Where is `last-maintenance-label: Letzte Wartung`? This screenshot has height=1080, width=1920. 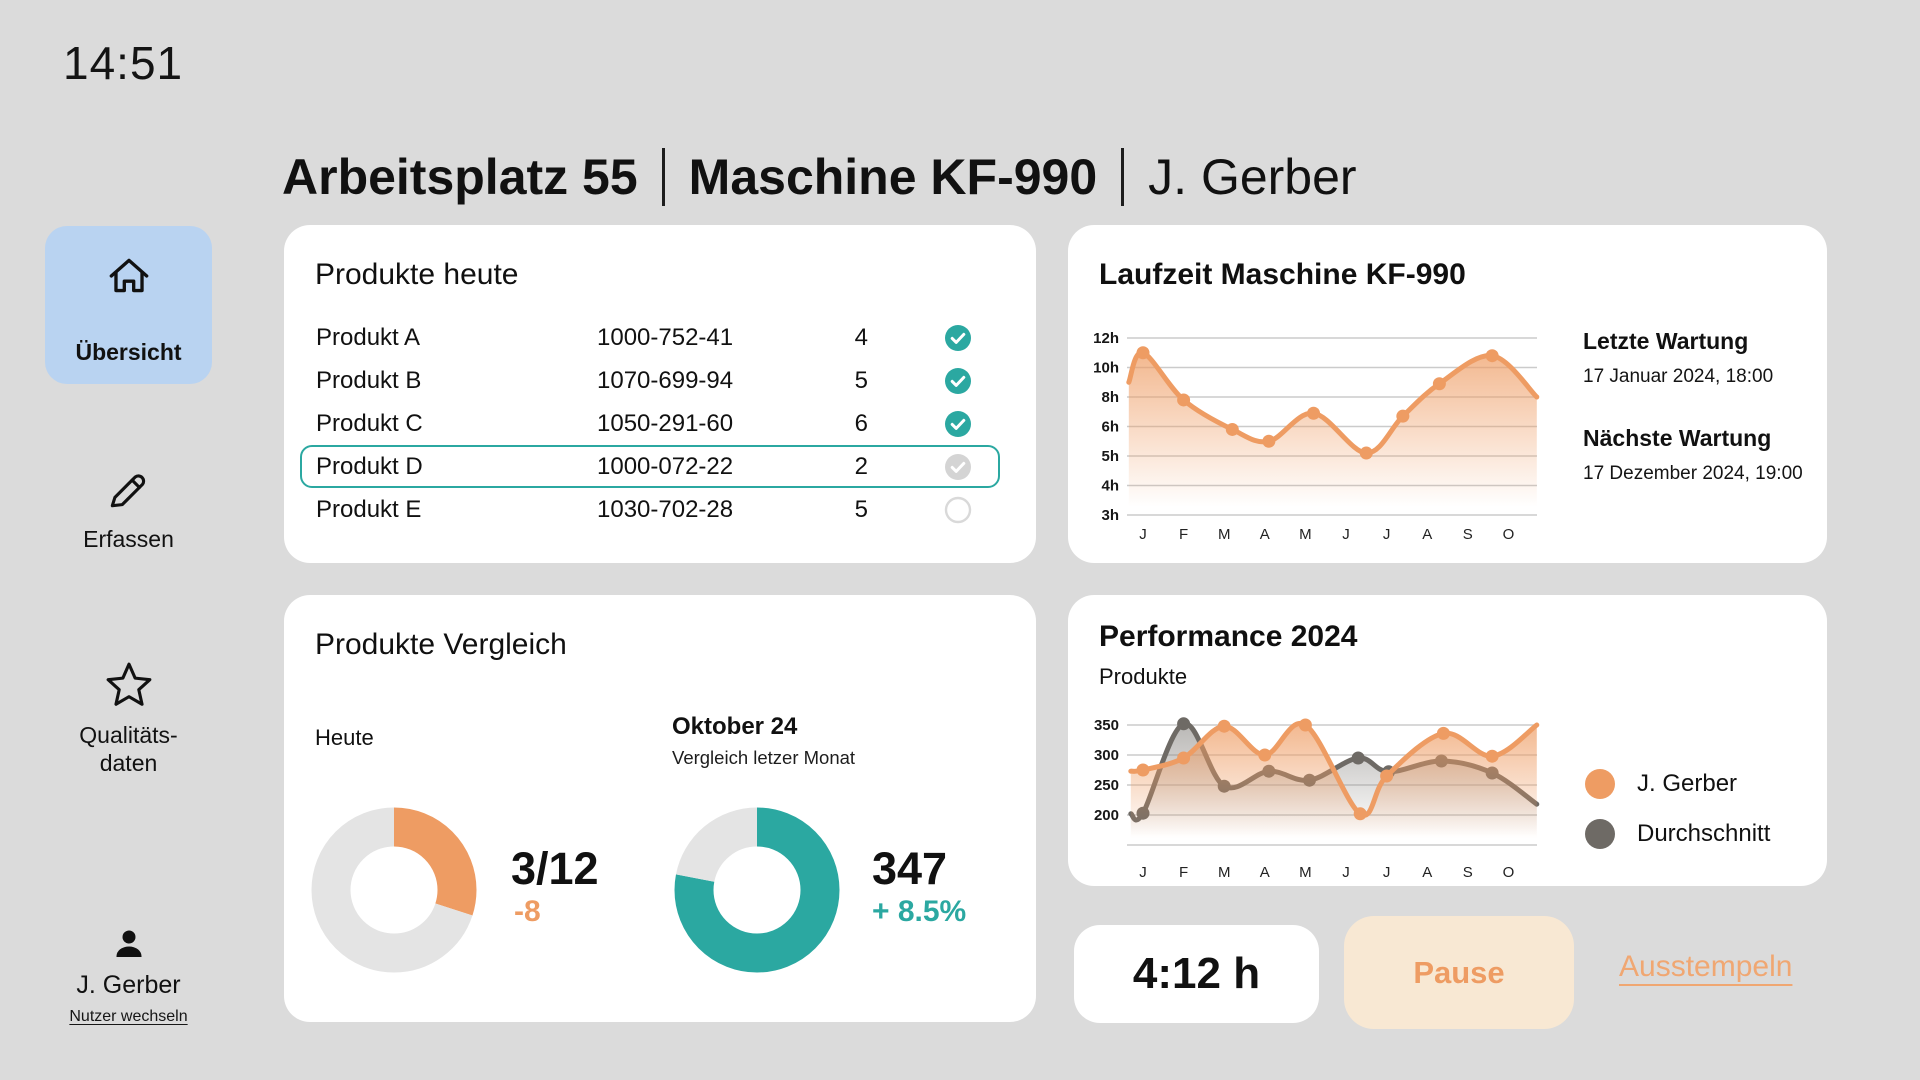 last-maintenance-label: Letzte Wartung is located at coordinates (1666, 341).